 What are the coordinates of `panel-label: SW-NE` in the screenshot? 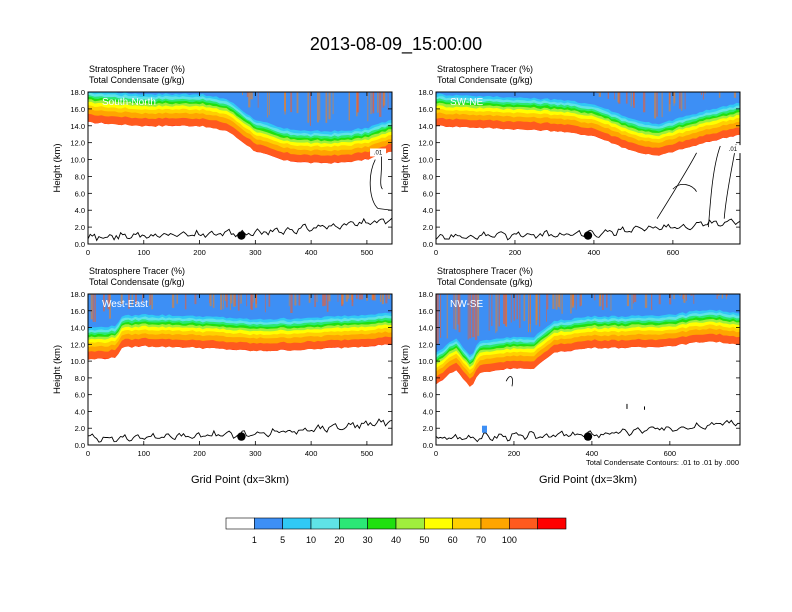 It's located at (466, 102).